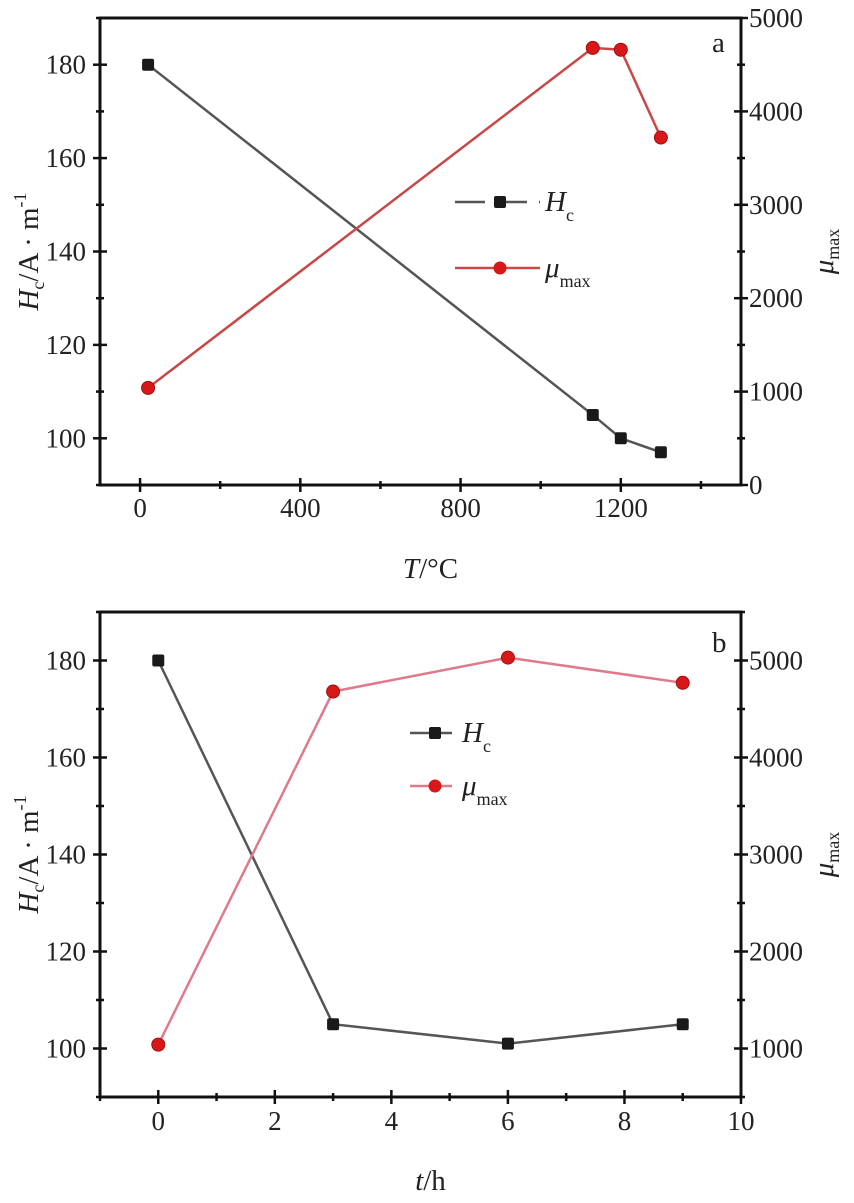  Describe the element at coordinates (392, 1121) in the screenshot. I see `x-tick-label: 4` at that location.